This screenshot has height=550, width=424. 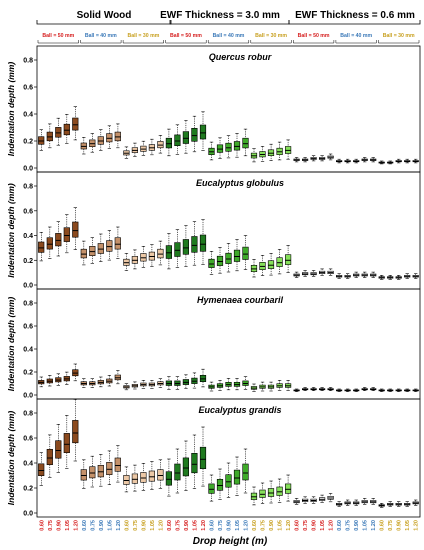 What do you see at coordinates (110, 525) in the screenshot?
I see `x-tick-label: 1.05` at bounding box center [110, 525].